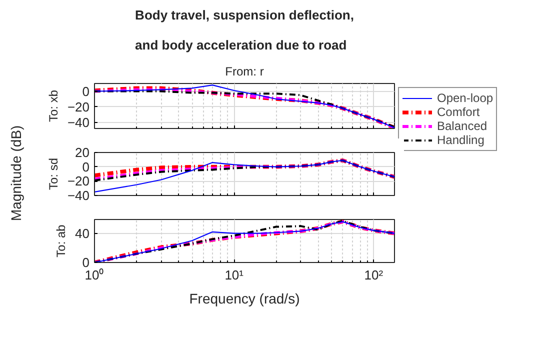  I want to click on legend-label: Comfort, so click(458, 112).